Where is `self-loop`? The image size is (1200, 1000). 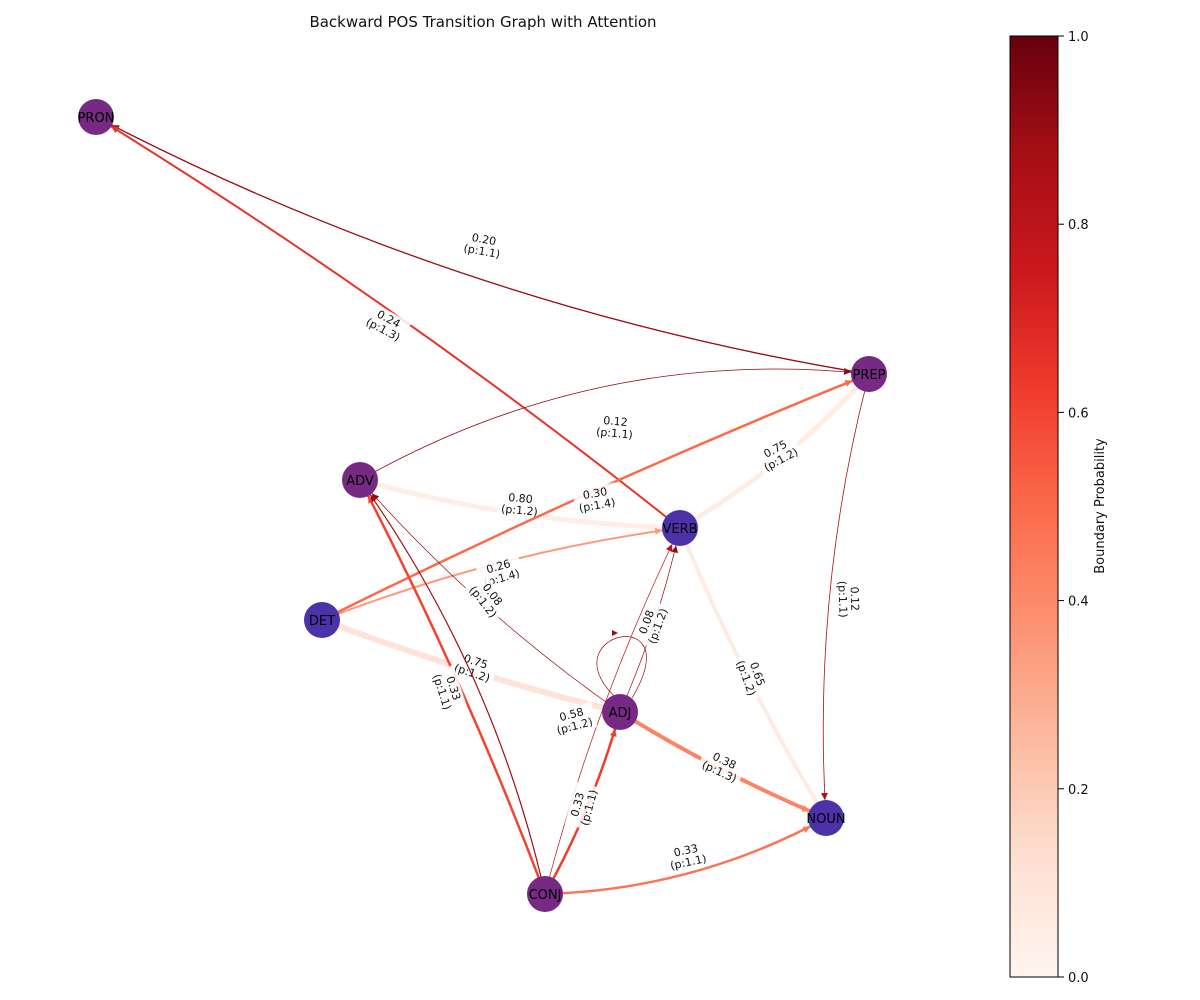
self-loop is located at coordinates (621, 667).